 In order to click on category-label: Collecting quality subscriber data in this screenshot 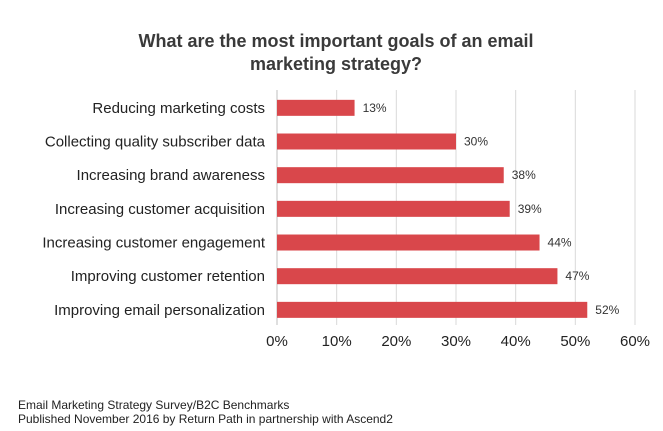, I will do `click(155, 142)`.